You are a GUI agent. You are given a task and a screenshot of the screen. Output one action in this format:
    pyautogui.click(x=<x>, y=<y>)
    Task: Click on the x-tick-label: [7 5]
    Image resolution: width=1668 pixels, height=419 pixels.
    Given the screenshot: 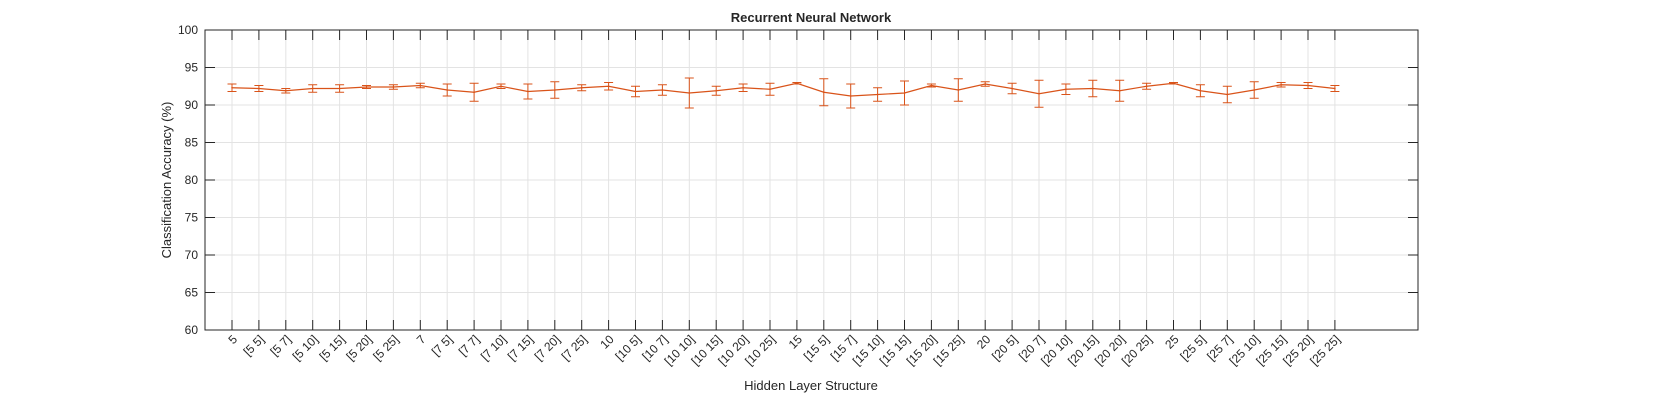 What is the action you would take?
    pyautogui.click(x=442, y=345)
    